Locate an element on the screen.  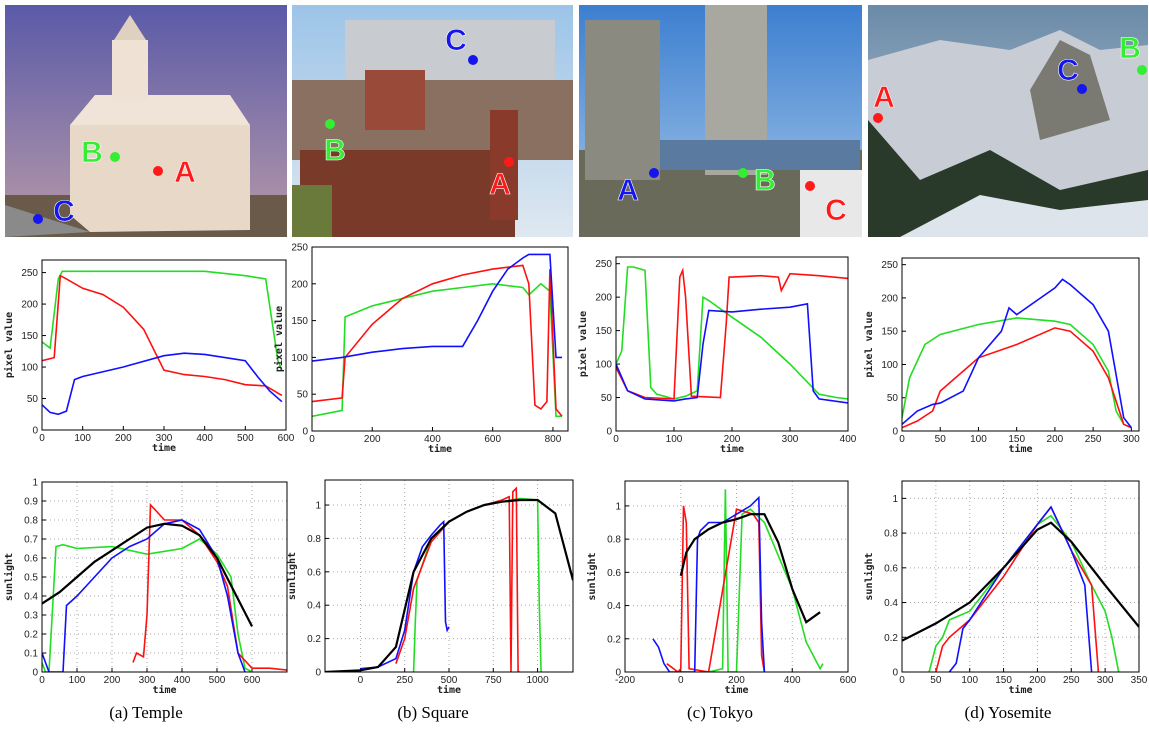
photo-yosemite is located at coordinates (1008, 121).